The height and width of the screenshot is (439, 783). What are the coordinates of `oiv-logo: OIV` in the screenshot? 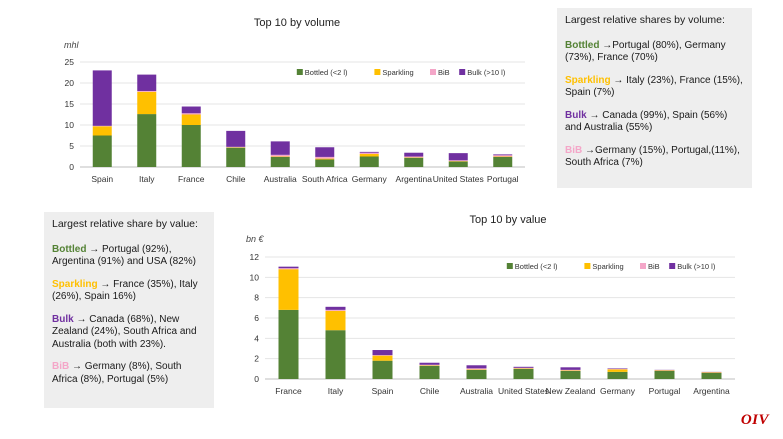 It's located at (754, 420).